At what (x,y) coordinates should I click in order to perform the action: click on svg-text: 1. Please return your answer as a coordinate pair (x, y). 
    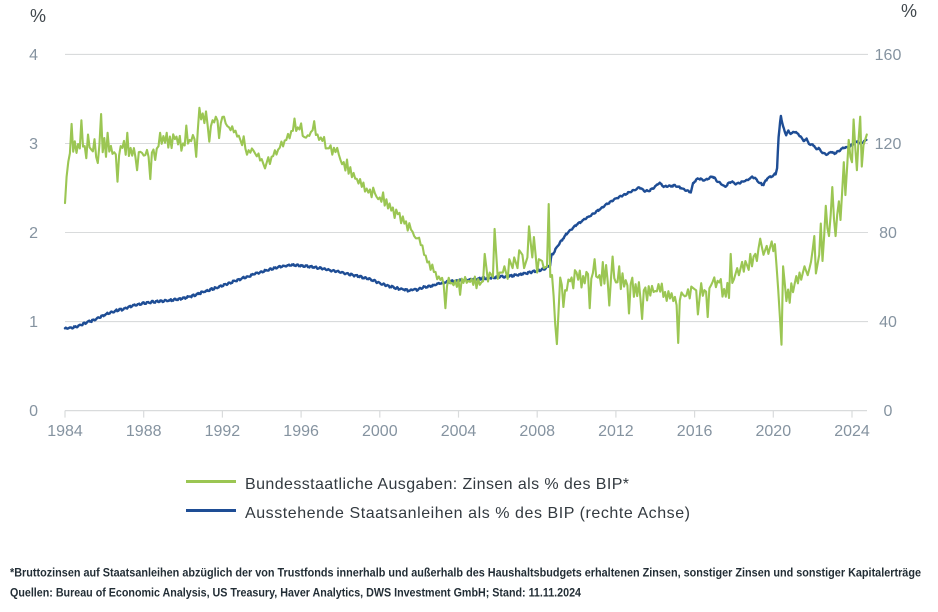
    Looking at the image, I should click on (33, 322).